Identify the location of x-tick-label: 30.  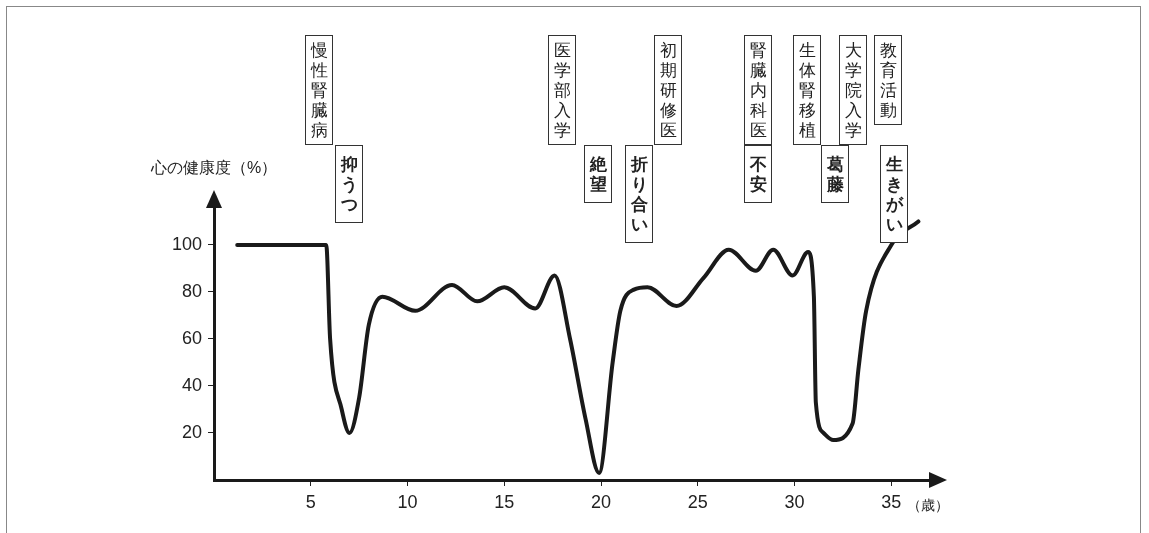
(794, 501).